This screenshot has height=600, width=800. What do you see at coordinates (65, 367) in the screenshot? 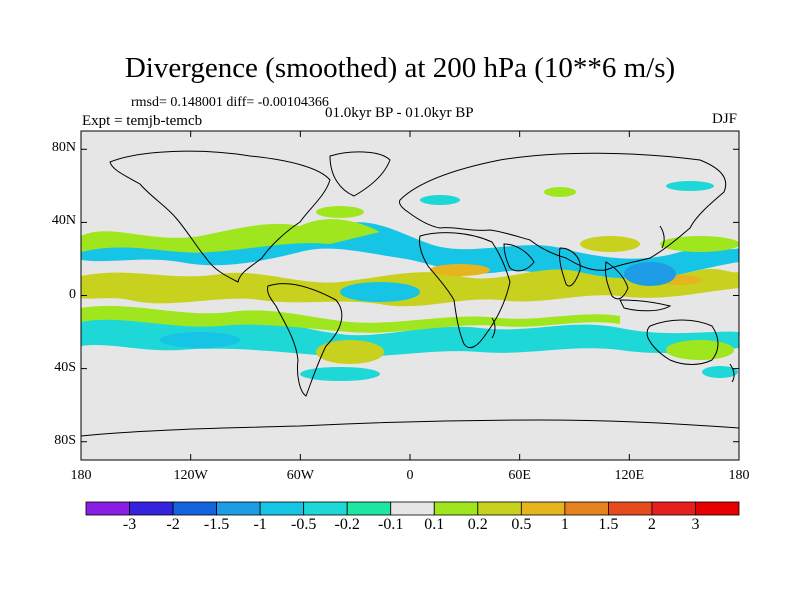
I see `lat-tick-label: 40S` at bounding box center [65, 367].